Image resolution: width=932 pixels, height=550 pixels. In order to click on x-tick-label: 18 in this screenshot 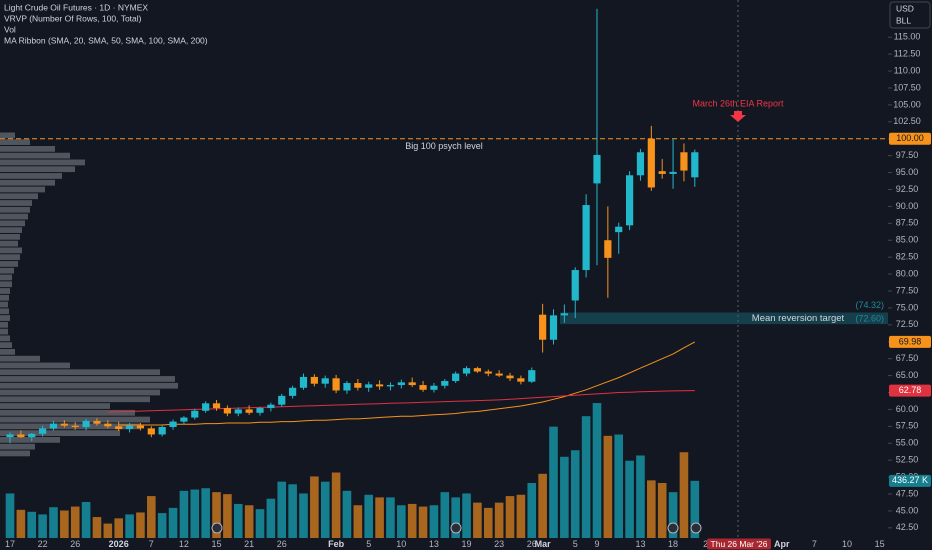, I will do `click(673, 544)`.